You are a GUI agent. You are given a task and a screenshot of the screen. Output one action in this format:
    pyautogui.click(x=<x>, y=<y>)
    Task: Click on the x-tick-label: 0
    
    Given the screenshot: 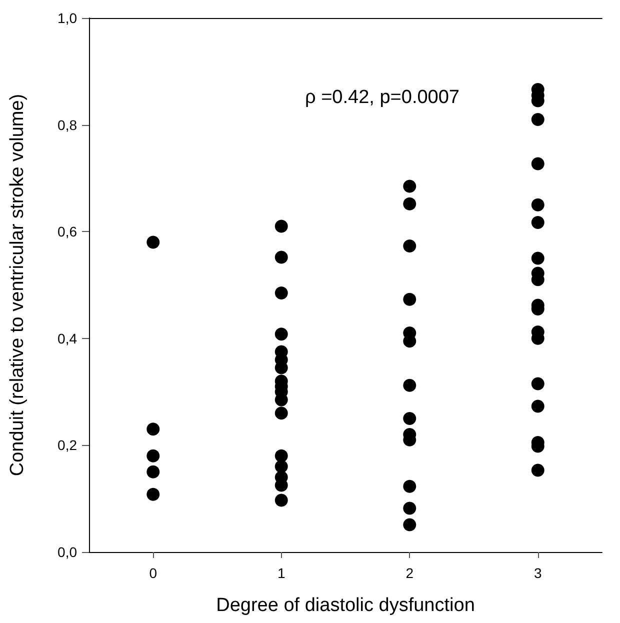 What is the action you would take?
    pyautogui.click(x=153, y=573)
    